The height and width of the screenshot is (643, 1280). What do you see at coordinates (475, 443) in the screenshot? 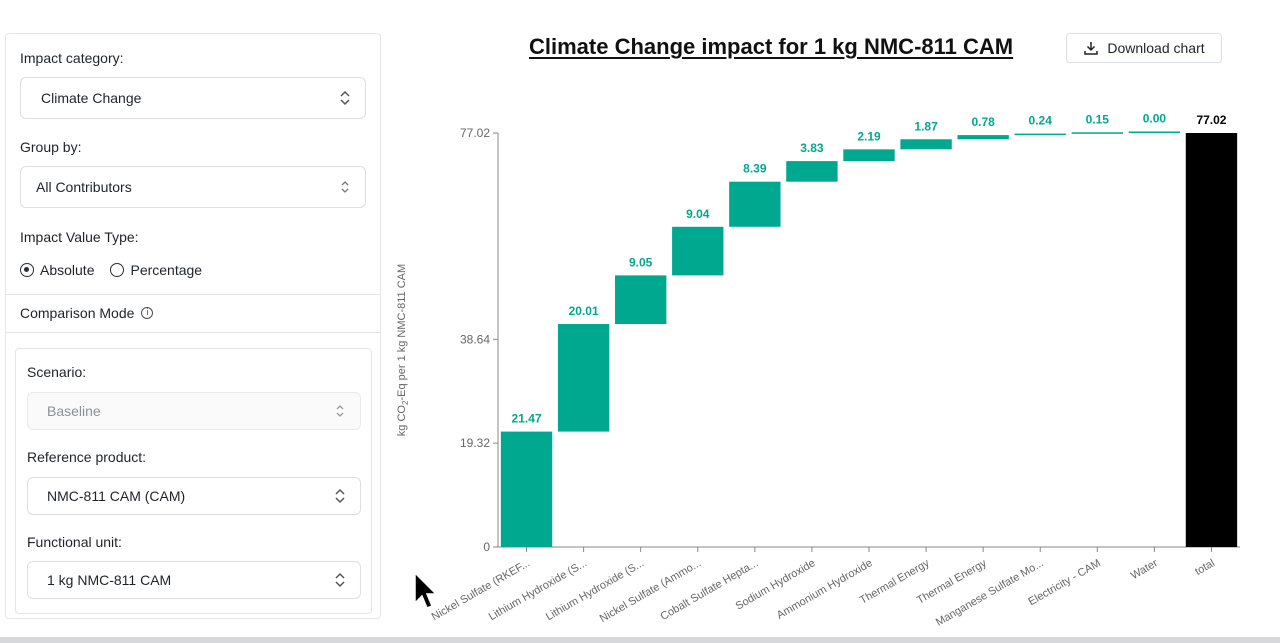
I see `y-tick-label: 19.32` at bounding box center [475, 443].